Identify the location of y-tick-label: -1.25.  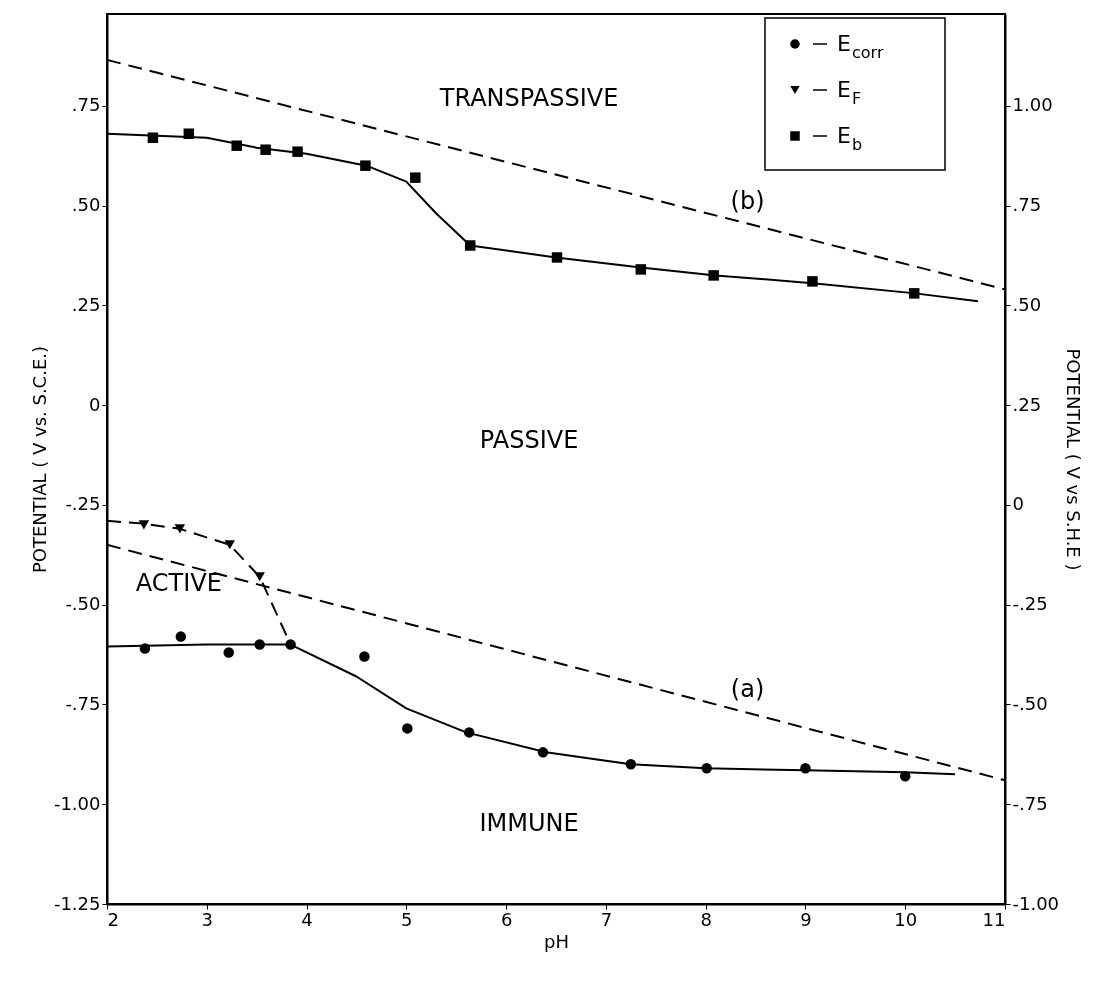
(77, 903).